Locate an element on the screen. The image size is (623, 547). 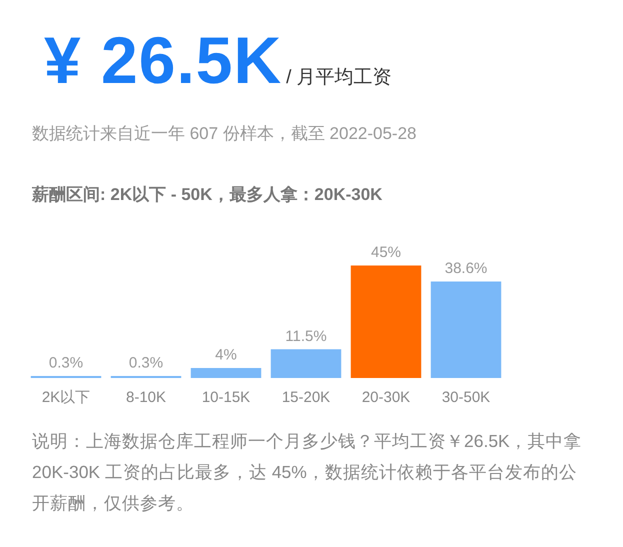
x-tick-label: 8-10K is located at coordinates (146, 397).